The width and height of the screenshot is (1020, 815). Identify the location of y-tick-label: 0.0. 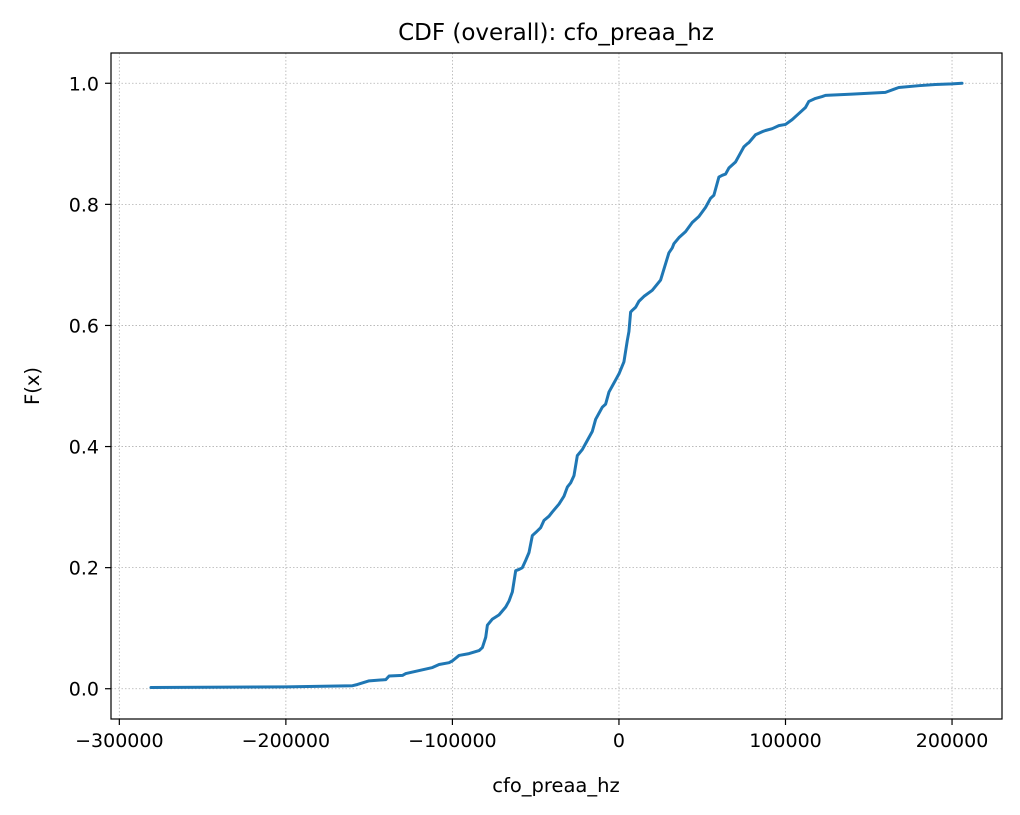
(84, 690).